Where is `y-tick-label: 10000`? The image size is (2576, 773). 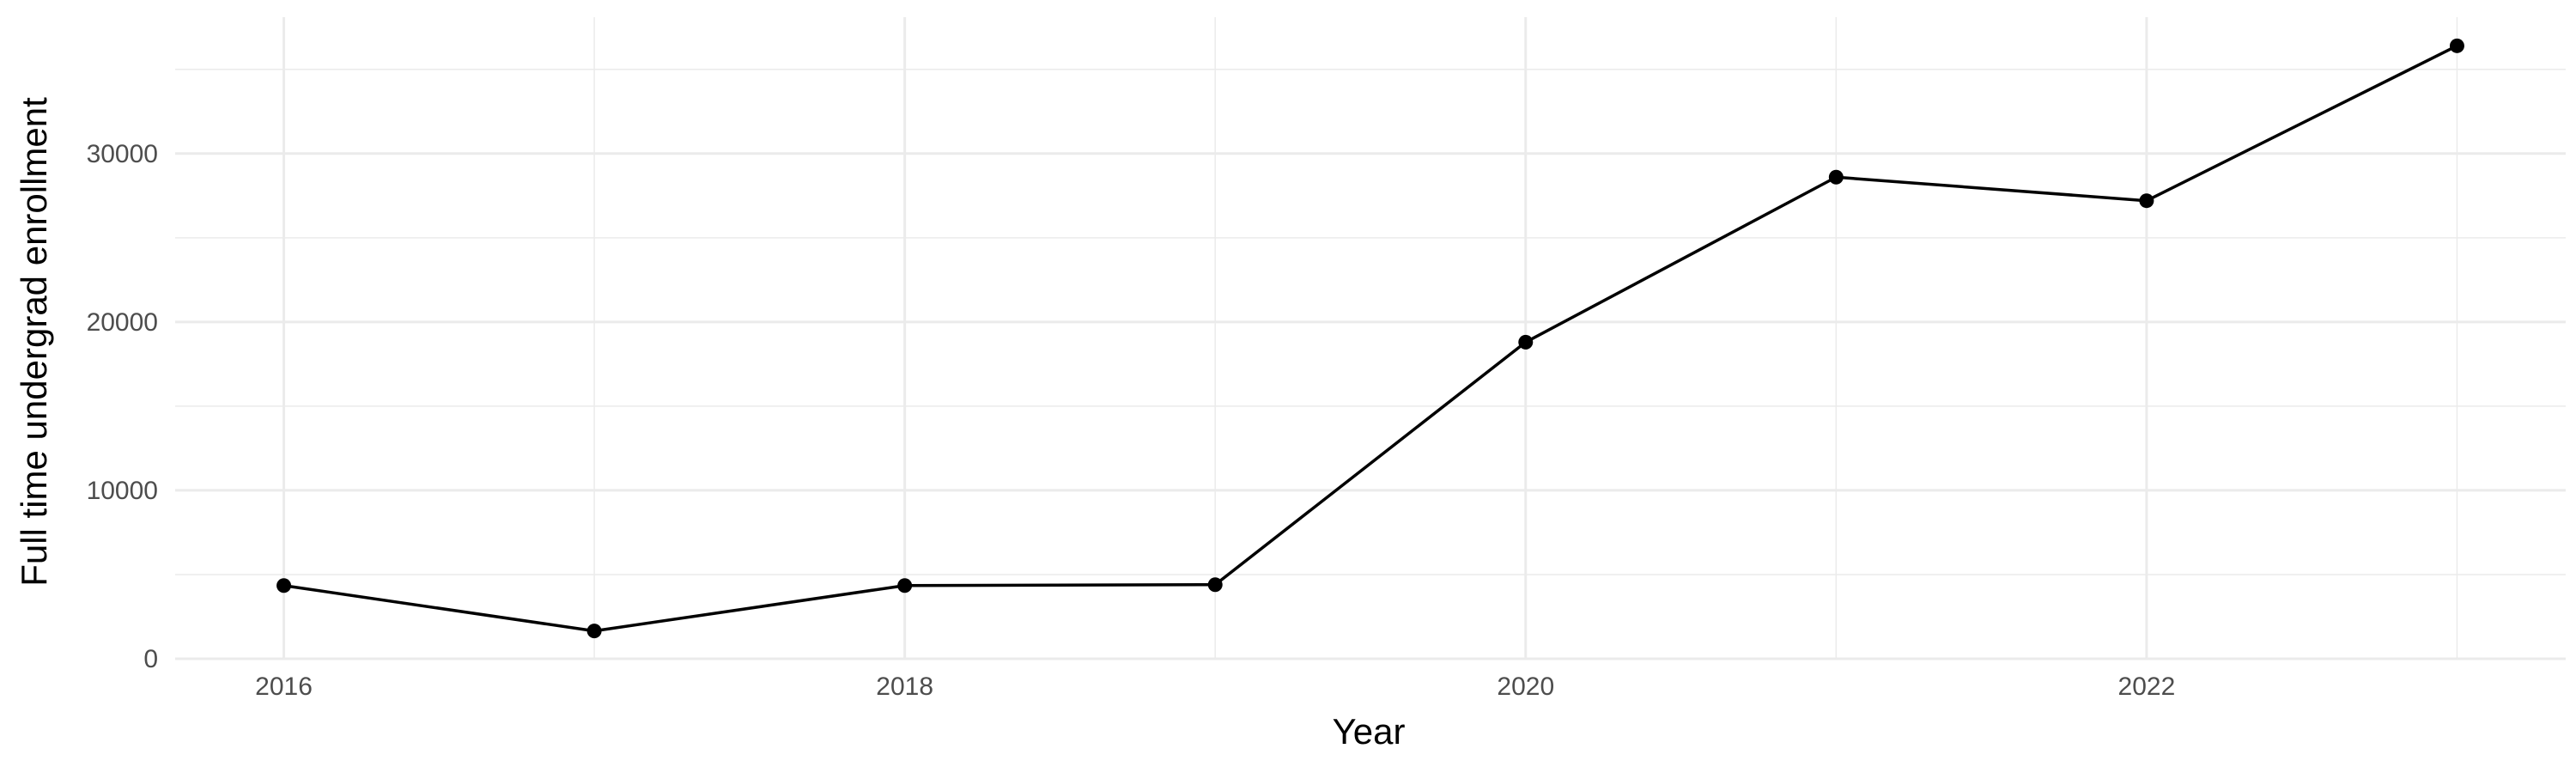 y-tick-label: 10000 is located at coordinates (123, 491).